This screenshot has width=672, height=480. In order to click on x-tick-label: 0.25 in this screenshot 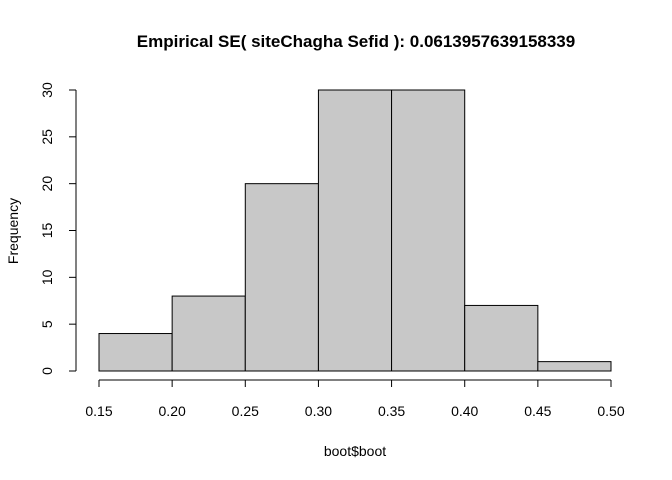, I will do `click(245, 411)`.